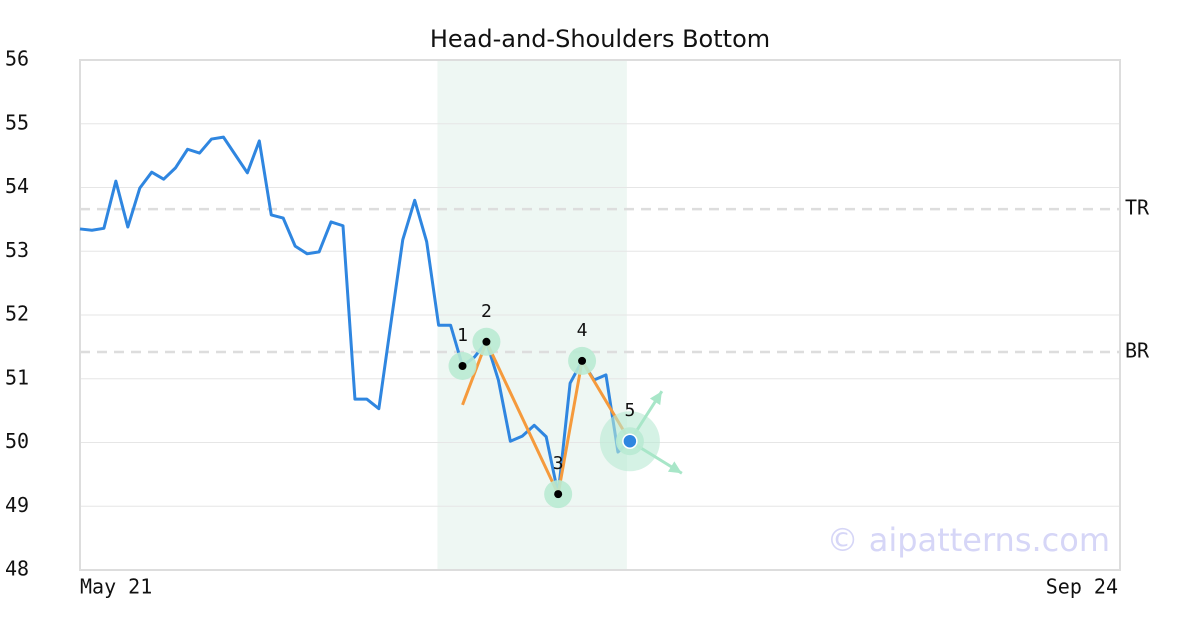 This screenshot has width=1200, height=630. What do you see at coordinates (17, 569) in the screenshot?
I see `y-tick-label: 48` at bounding box center [17, 569].